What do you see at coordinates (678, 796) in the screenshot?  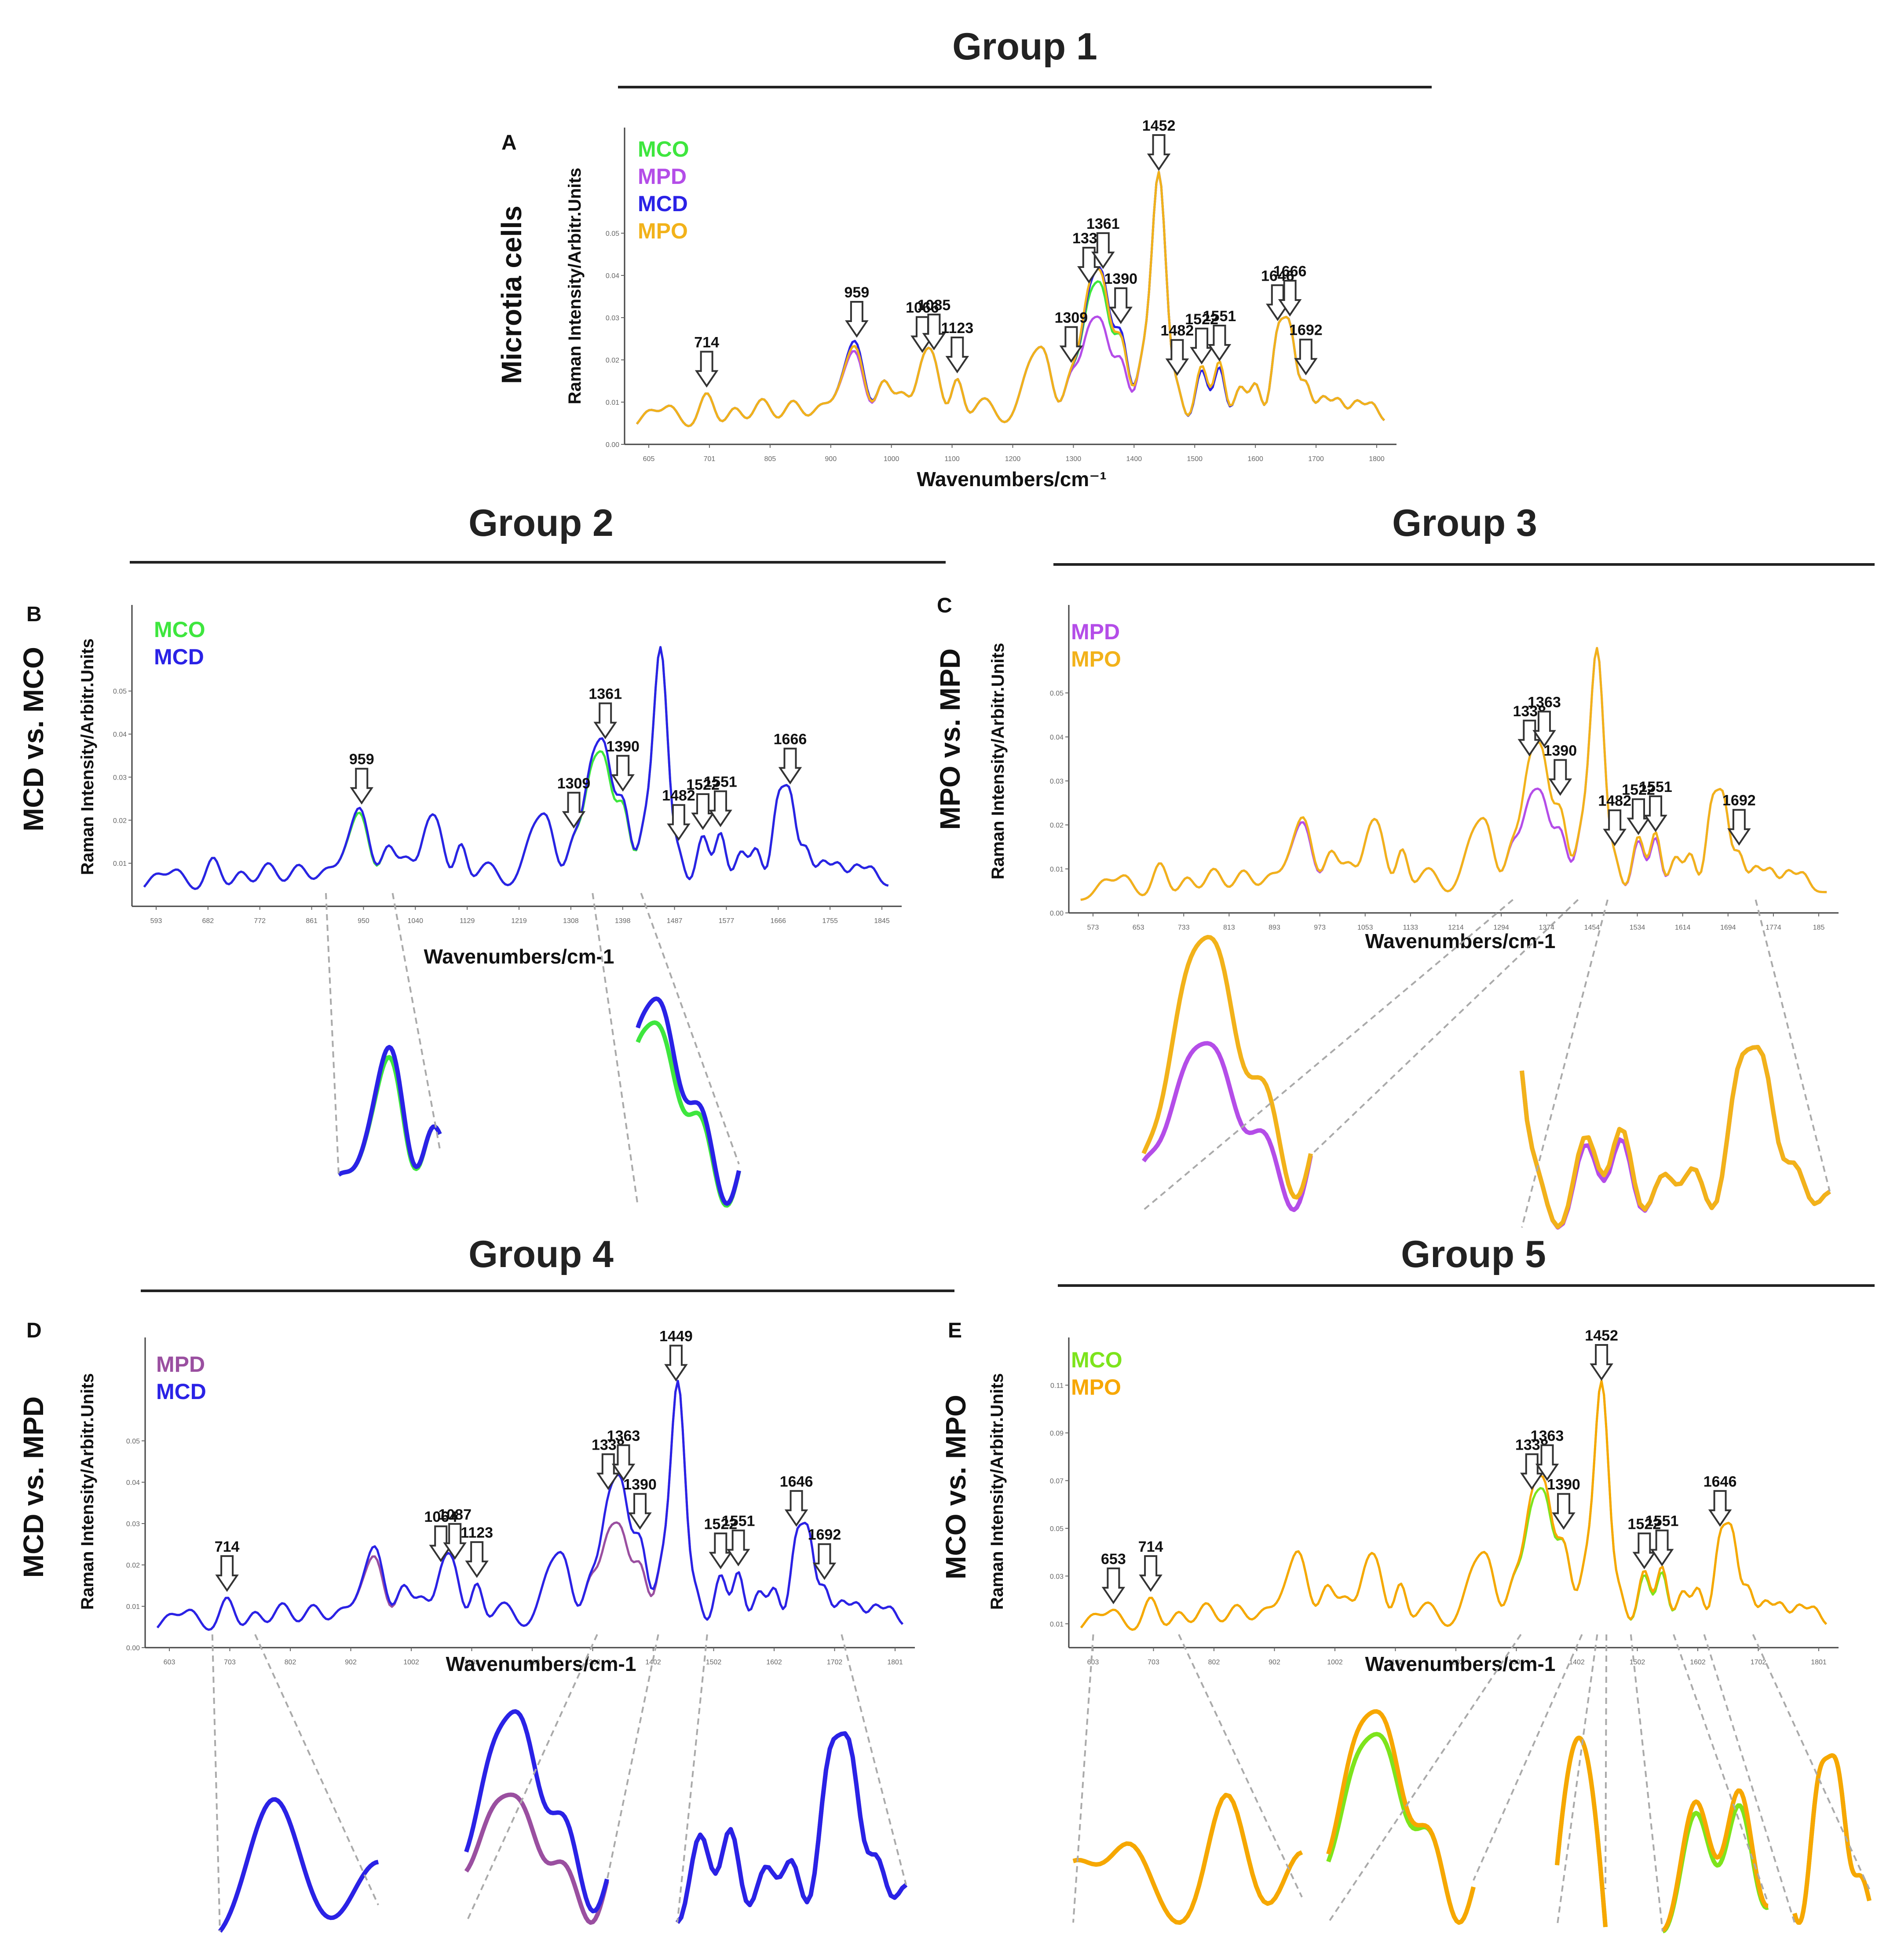 I see `peak-label: 1482` at bounding box center [678, 796].